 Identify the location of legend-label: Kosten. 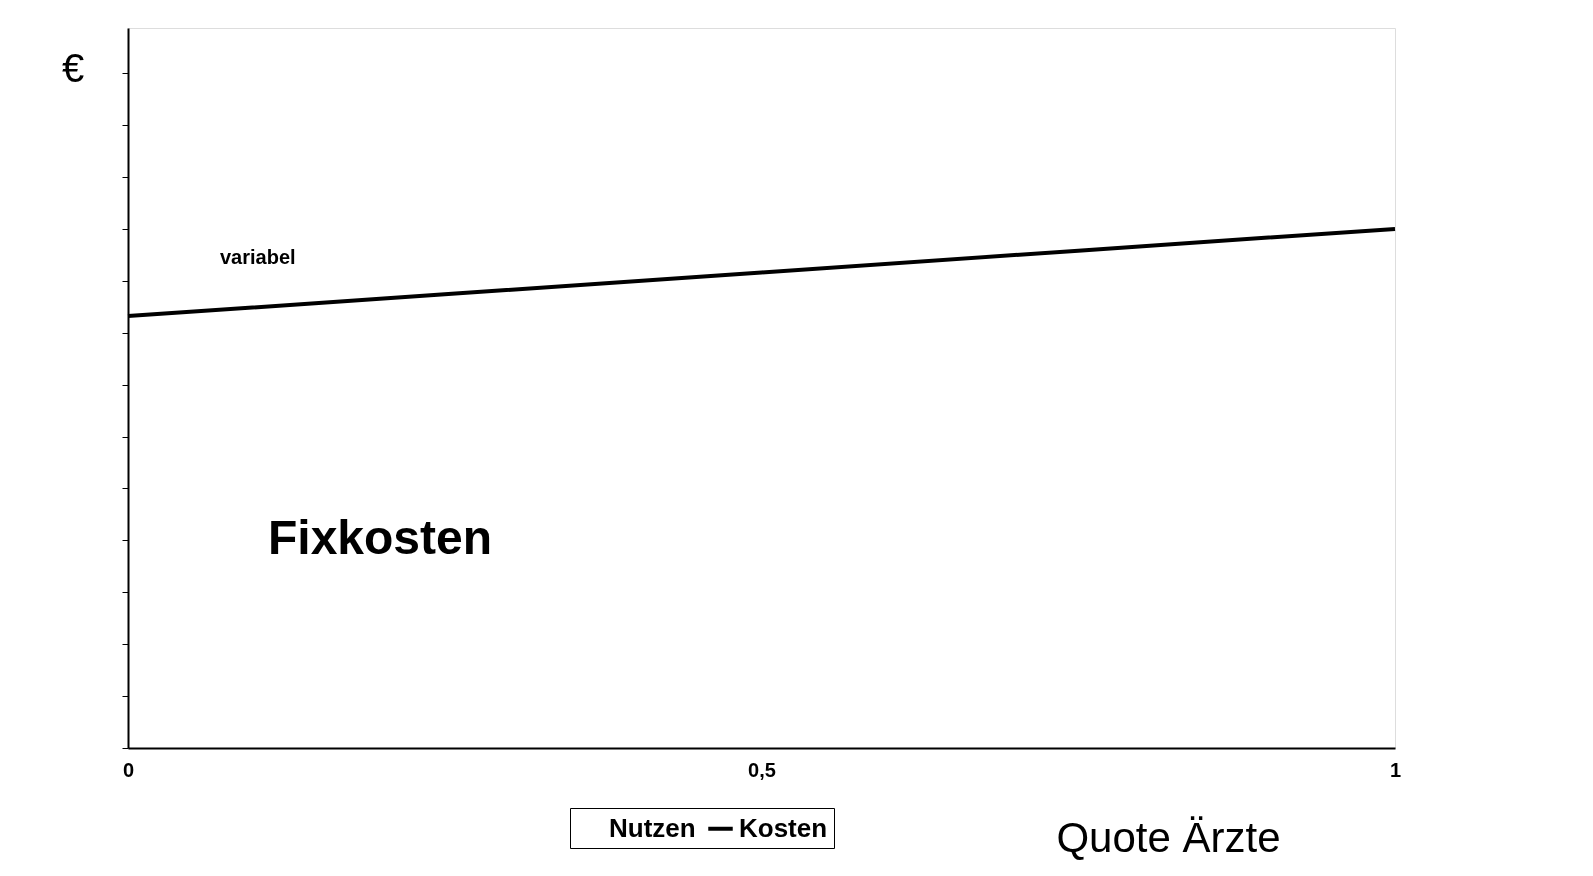
(783, 827).